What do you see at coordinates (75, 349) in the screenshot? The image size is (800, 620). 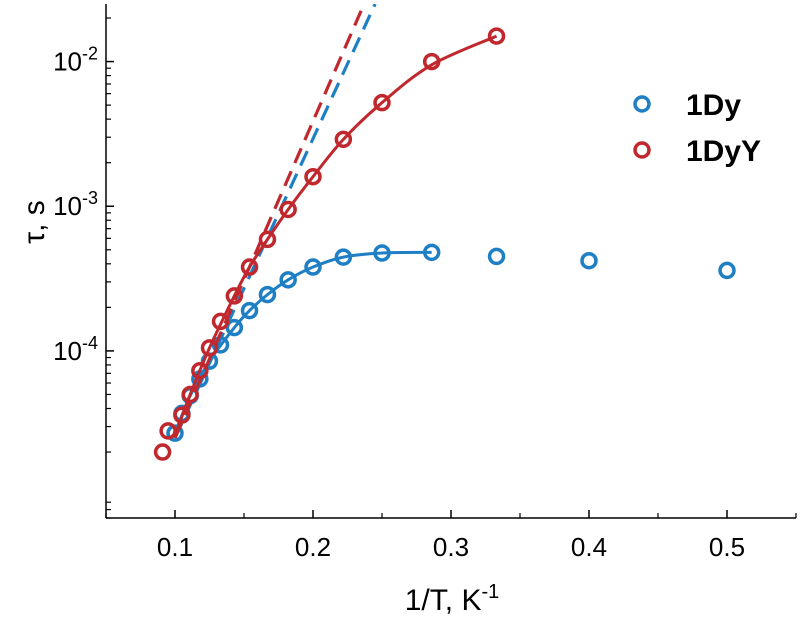 I see `y-tick-label: 10⁻⁴` at bounding box center [75, 349].